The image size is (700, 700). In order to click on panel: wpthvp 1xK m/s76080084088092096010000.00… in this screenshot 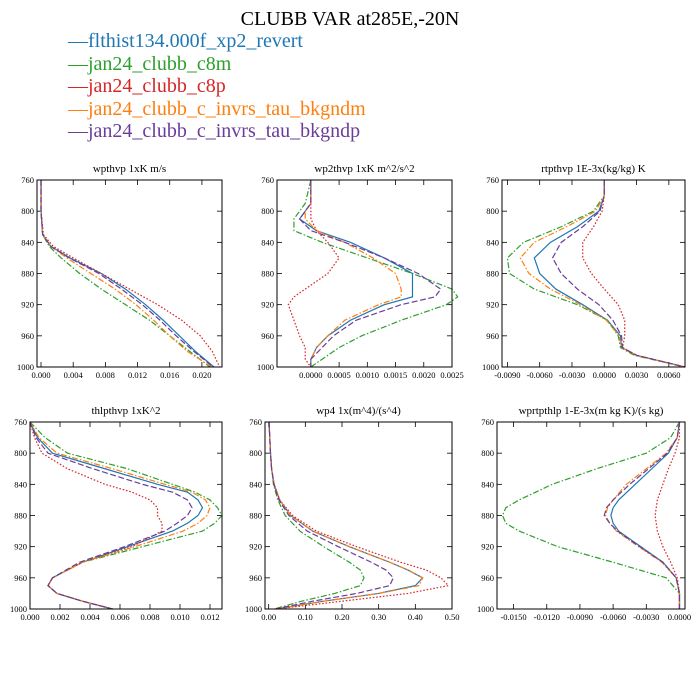, I will do `click(120, 271)`.